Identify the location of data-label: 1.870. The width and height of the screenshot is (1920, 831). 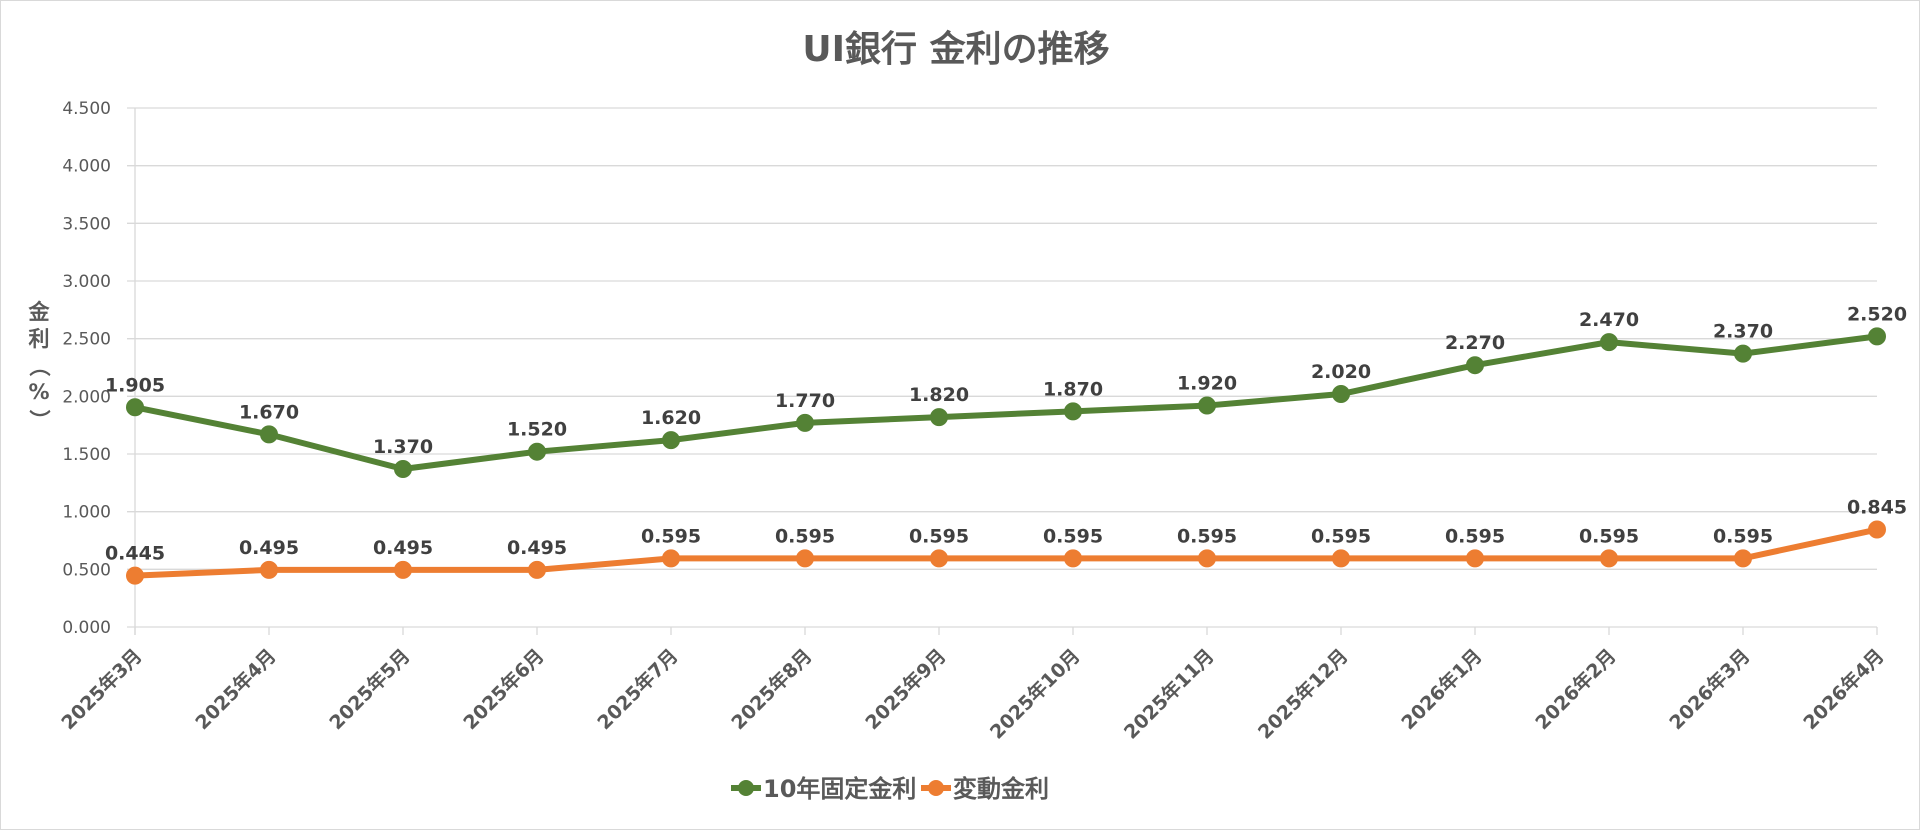
(1073, 389).